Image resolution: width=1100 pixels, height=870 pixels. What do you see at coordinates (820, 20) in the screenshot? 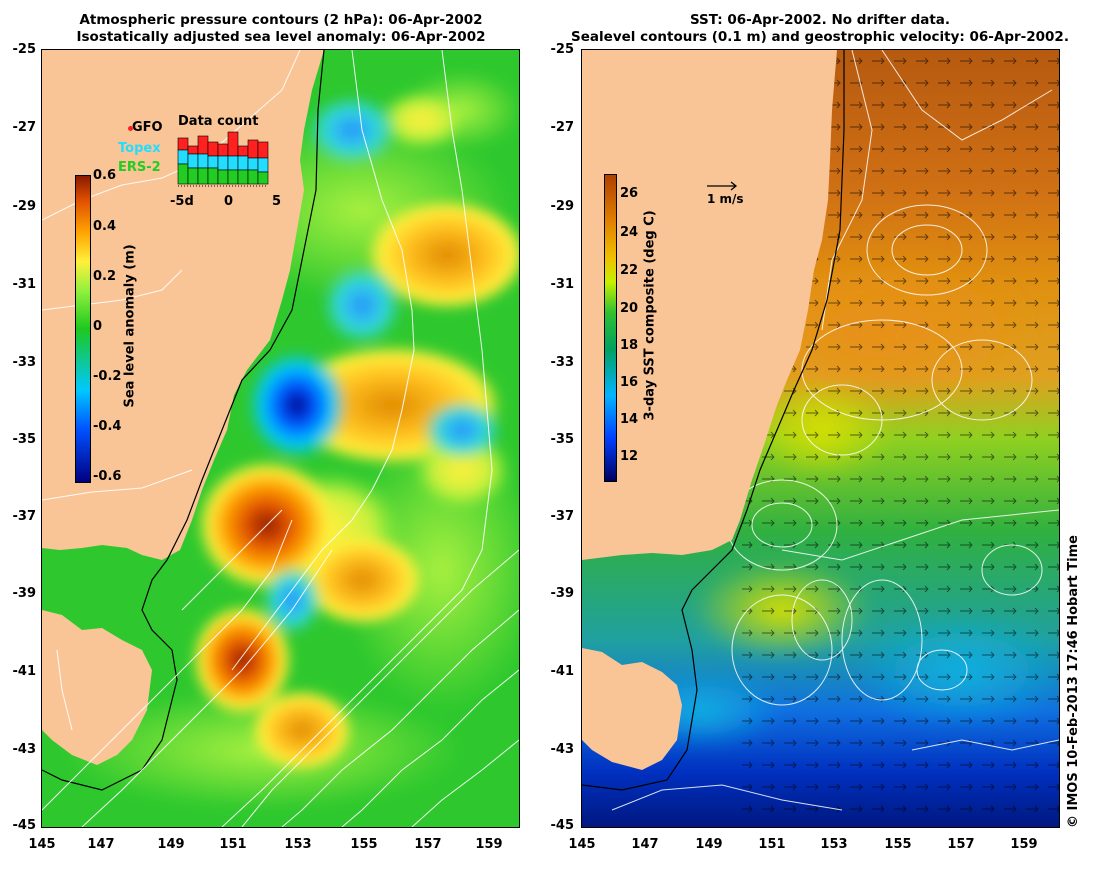
I see `right-title-line1: SST: 06-Apr-2002. No drifter data.` at bounding box center [820, 20].